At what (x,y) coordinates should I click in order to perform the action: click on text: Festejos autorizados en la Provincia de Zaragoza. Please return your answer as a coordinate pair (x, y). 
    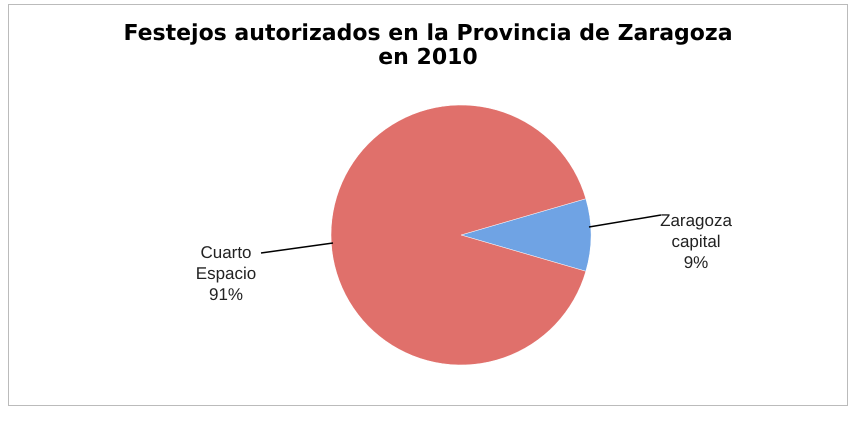
    Looking at the image, I should click on (428, 33).